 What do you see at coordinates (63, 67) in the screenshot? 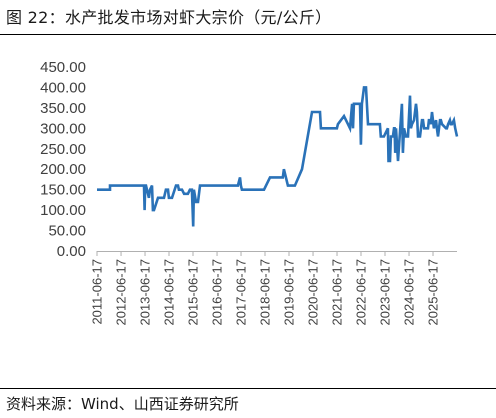
I see `y-tick-label: 450.00` at bounding box center [63, 67].